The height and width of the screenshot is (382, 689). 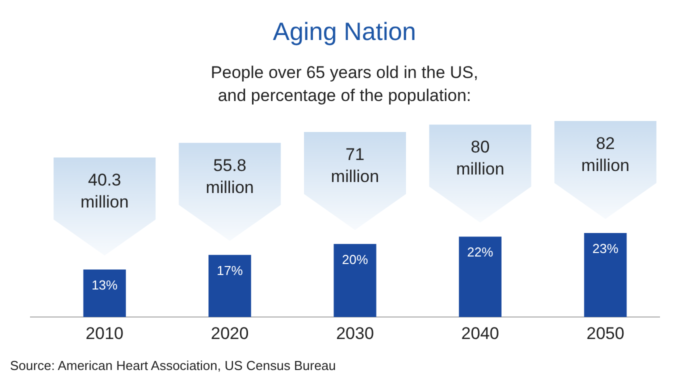 I want to click on x-tick-label: 2020, so click(x=229, y=333).